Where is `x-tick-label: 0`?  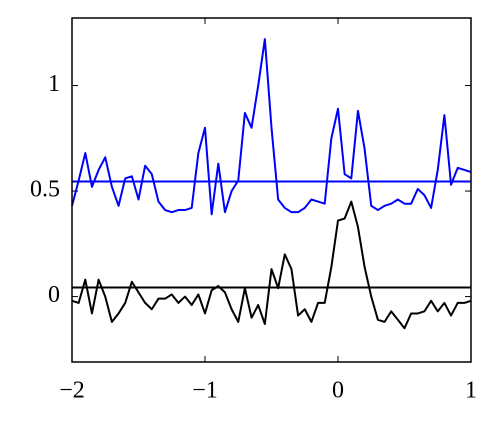 x-tick-label: 0 is located at coordinates (338, 391).